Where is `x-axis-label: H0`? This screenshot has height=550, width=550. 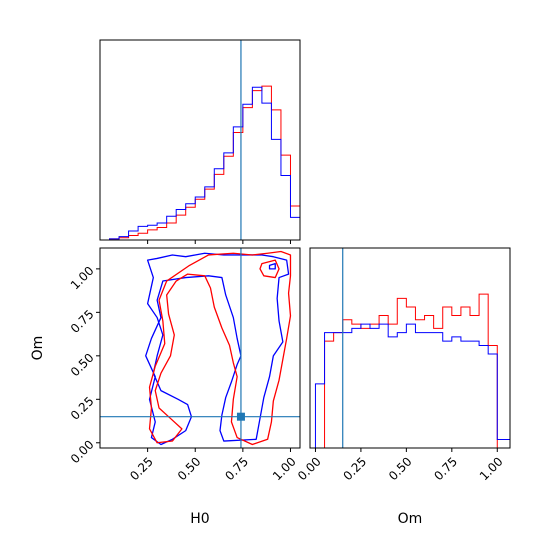
x-axis-label: H0 is located at coordinates (199, 519).